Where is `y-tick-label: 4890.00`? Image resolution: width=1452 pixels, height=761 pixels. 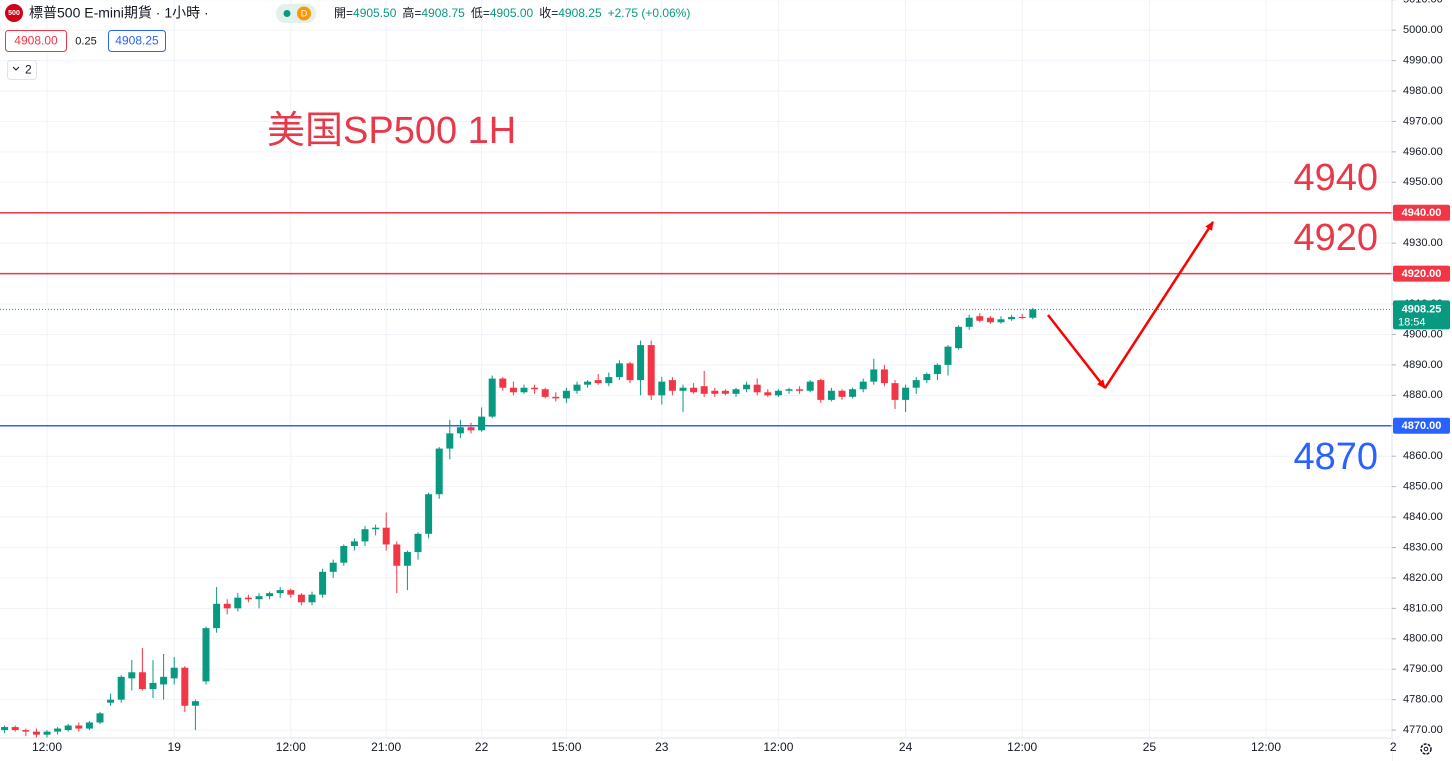 y-tick-label: 4890.00 is located at coordinates (1423, 365).